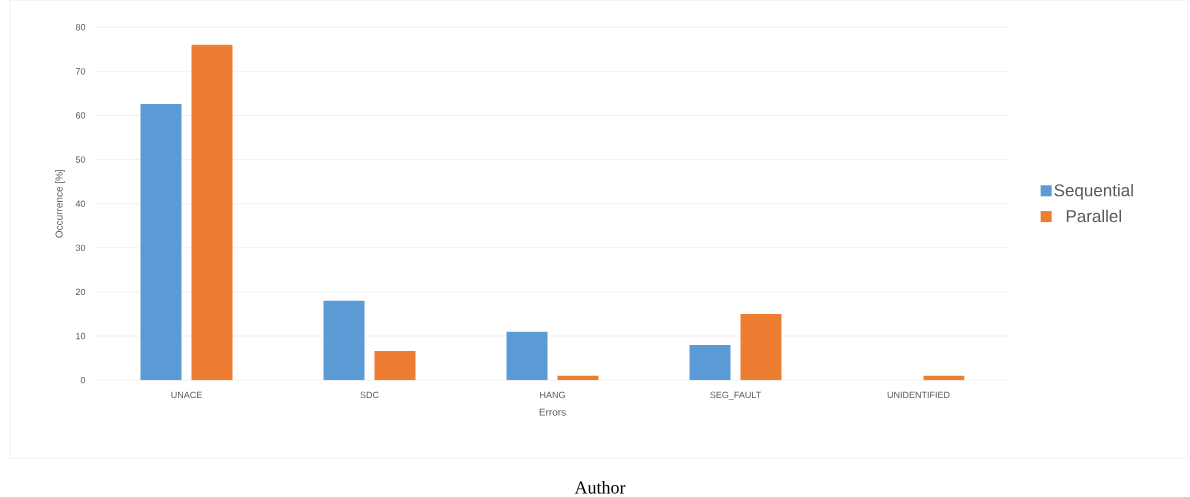 The height and width of the screenshot is (497, 1190). What do you see at coordinates (83, 380) in the screenshot?
I see `y-tick-label: 0` at bounding box center [83, 380].